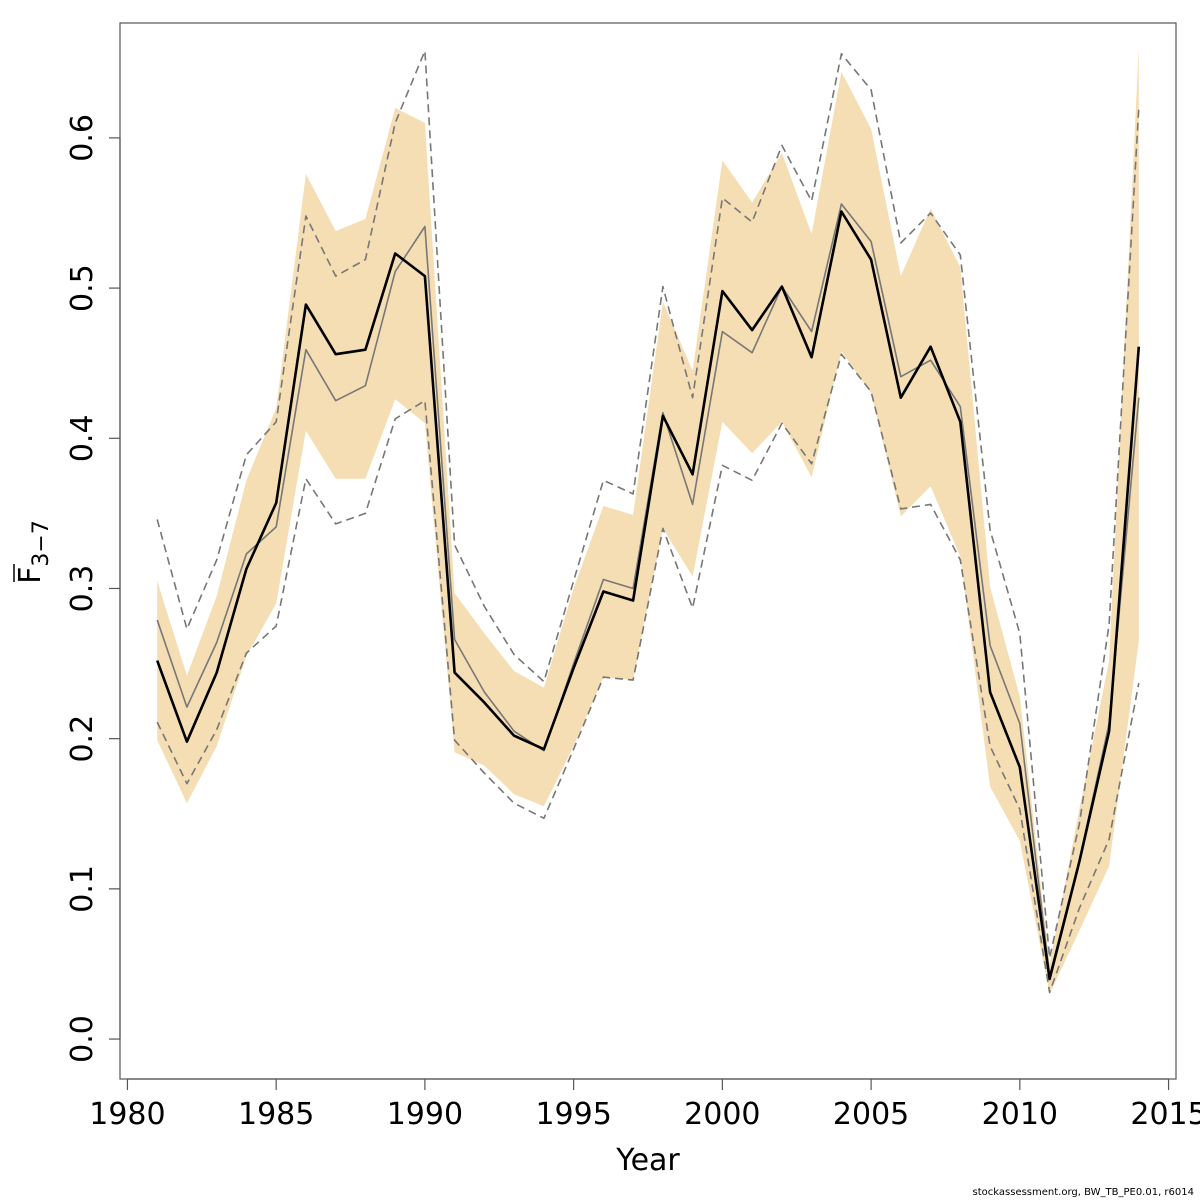 The width and height of the screenshot is (1200, 1200). I want to click on svg-text: F3−7, so click(33, 552).